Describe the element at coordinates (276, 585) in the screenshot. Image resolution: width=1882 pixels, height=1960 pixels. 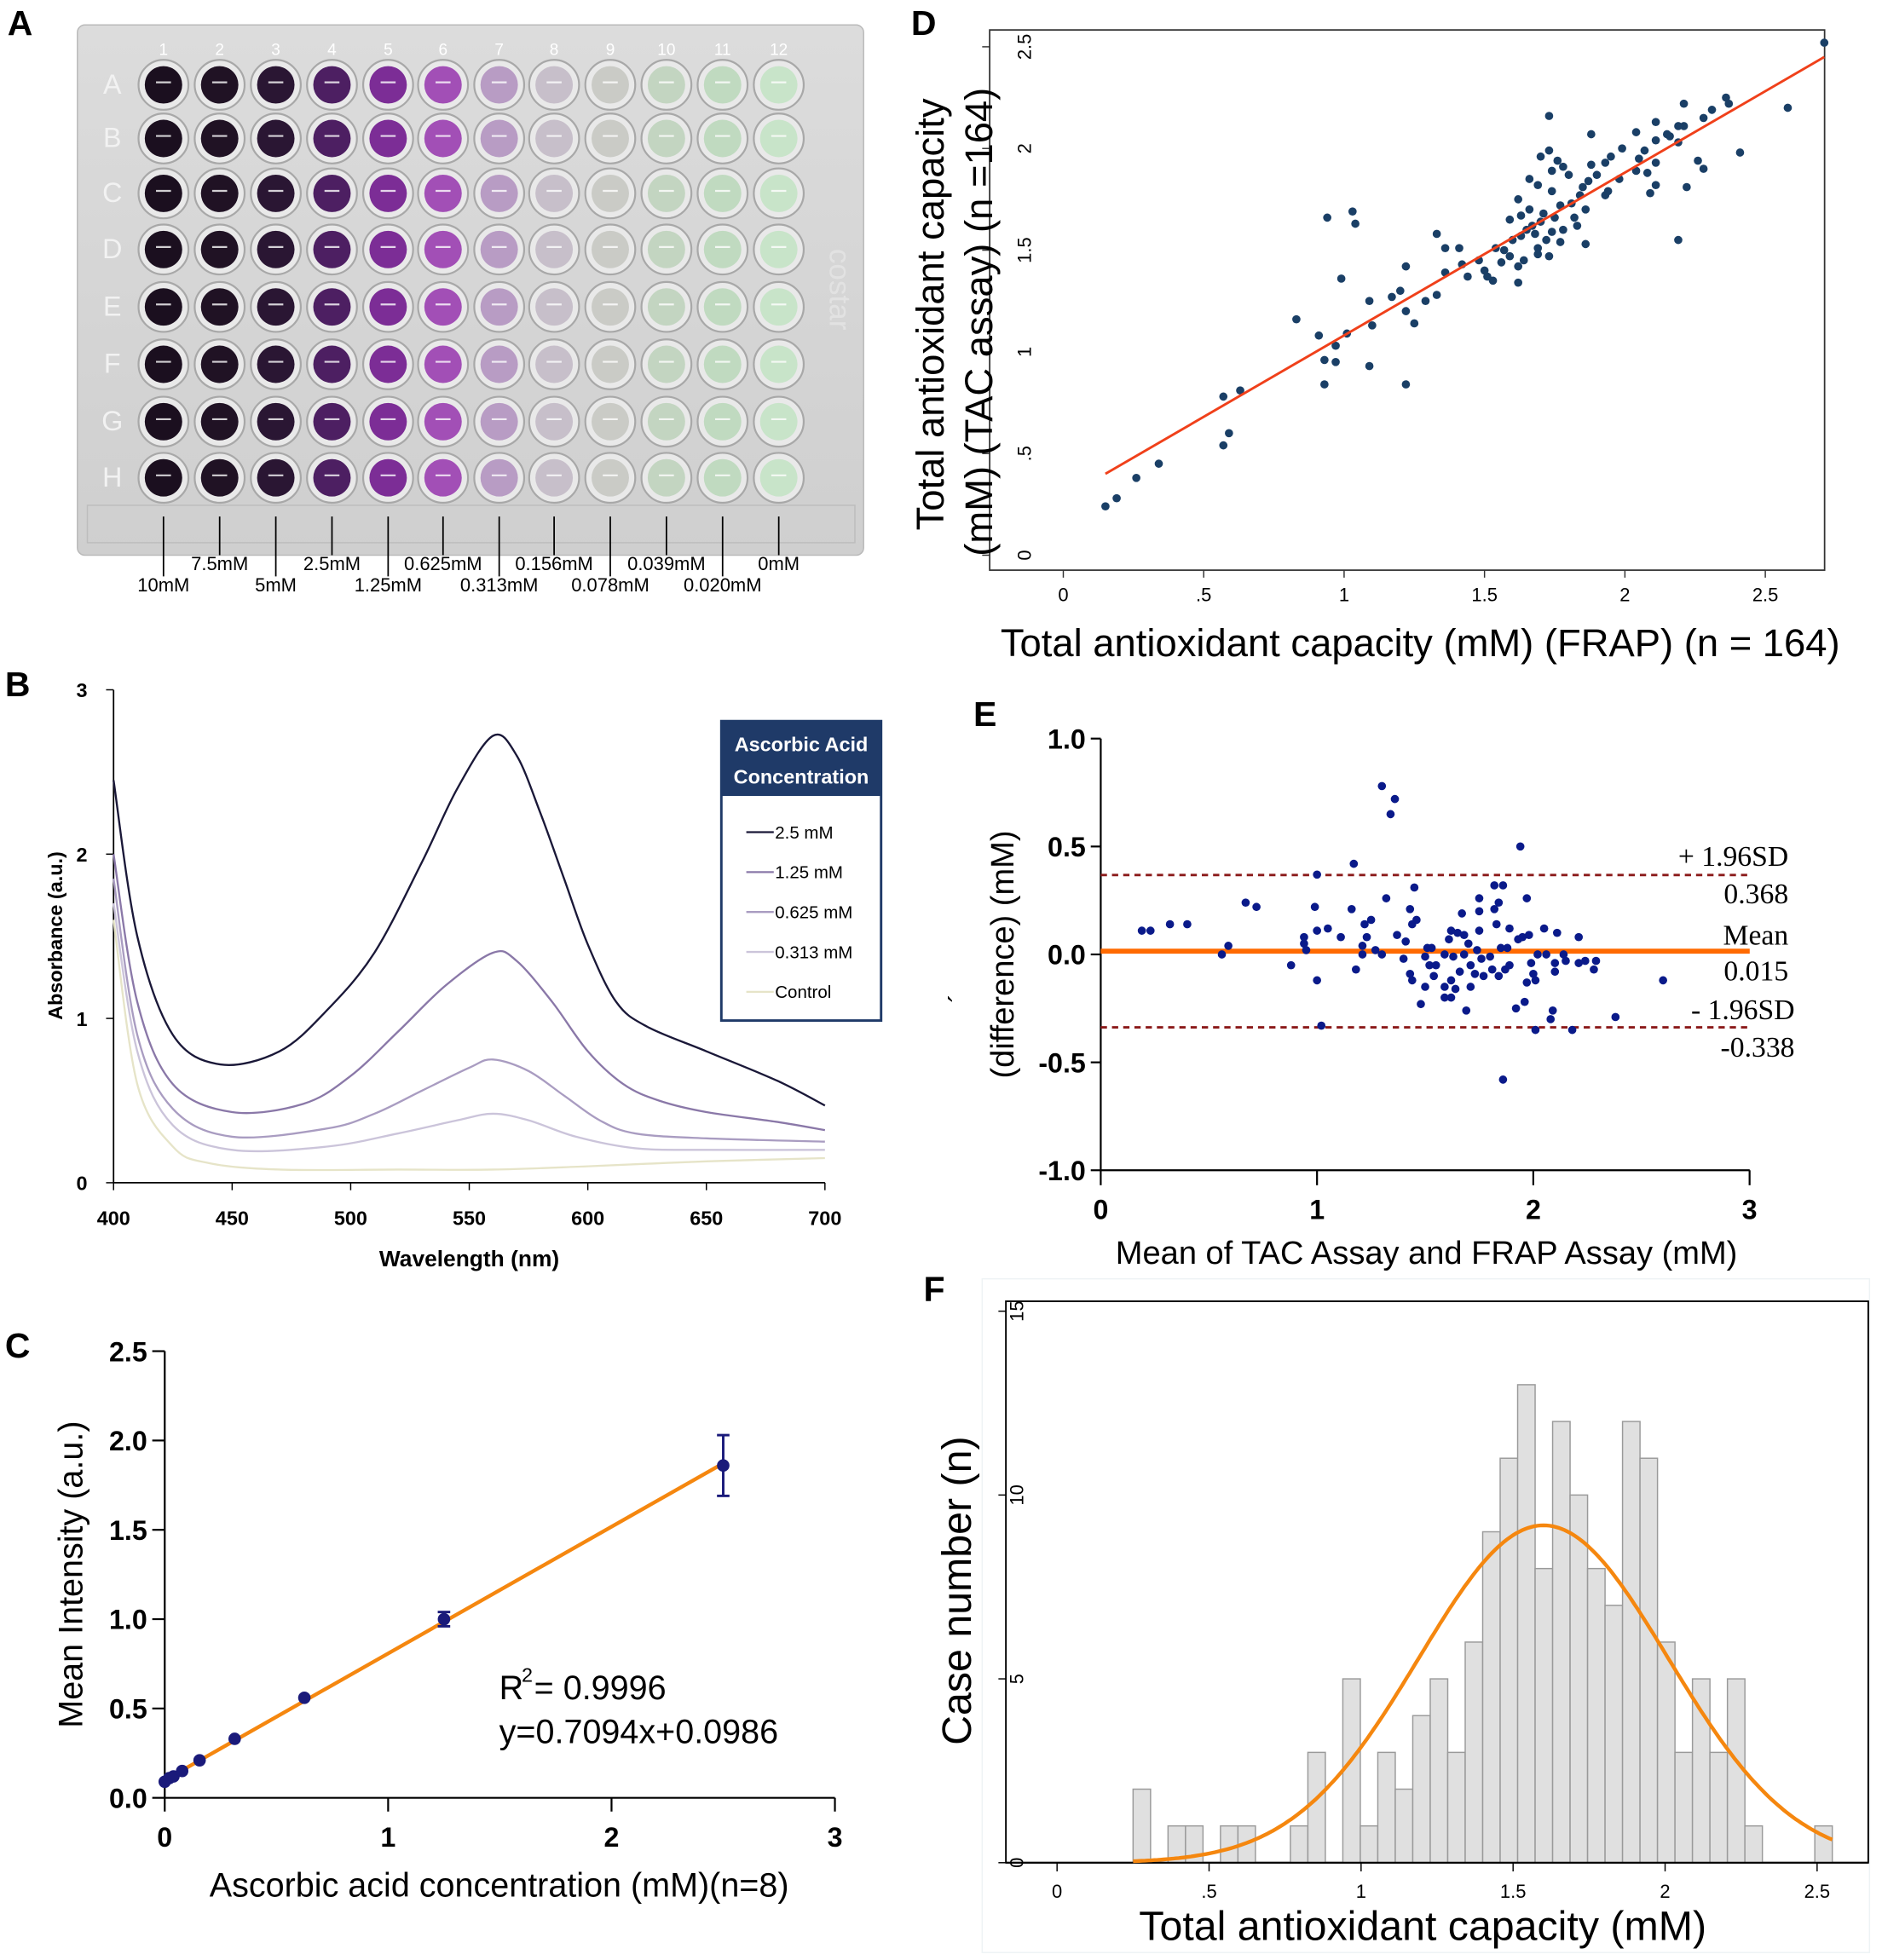
I see `concentration-label: 5mM` at that location.